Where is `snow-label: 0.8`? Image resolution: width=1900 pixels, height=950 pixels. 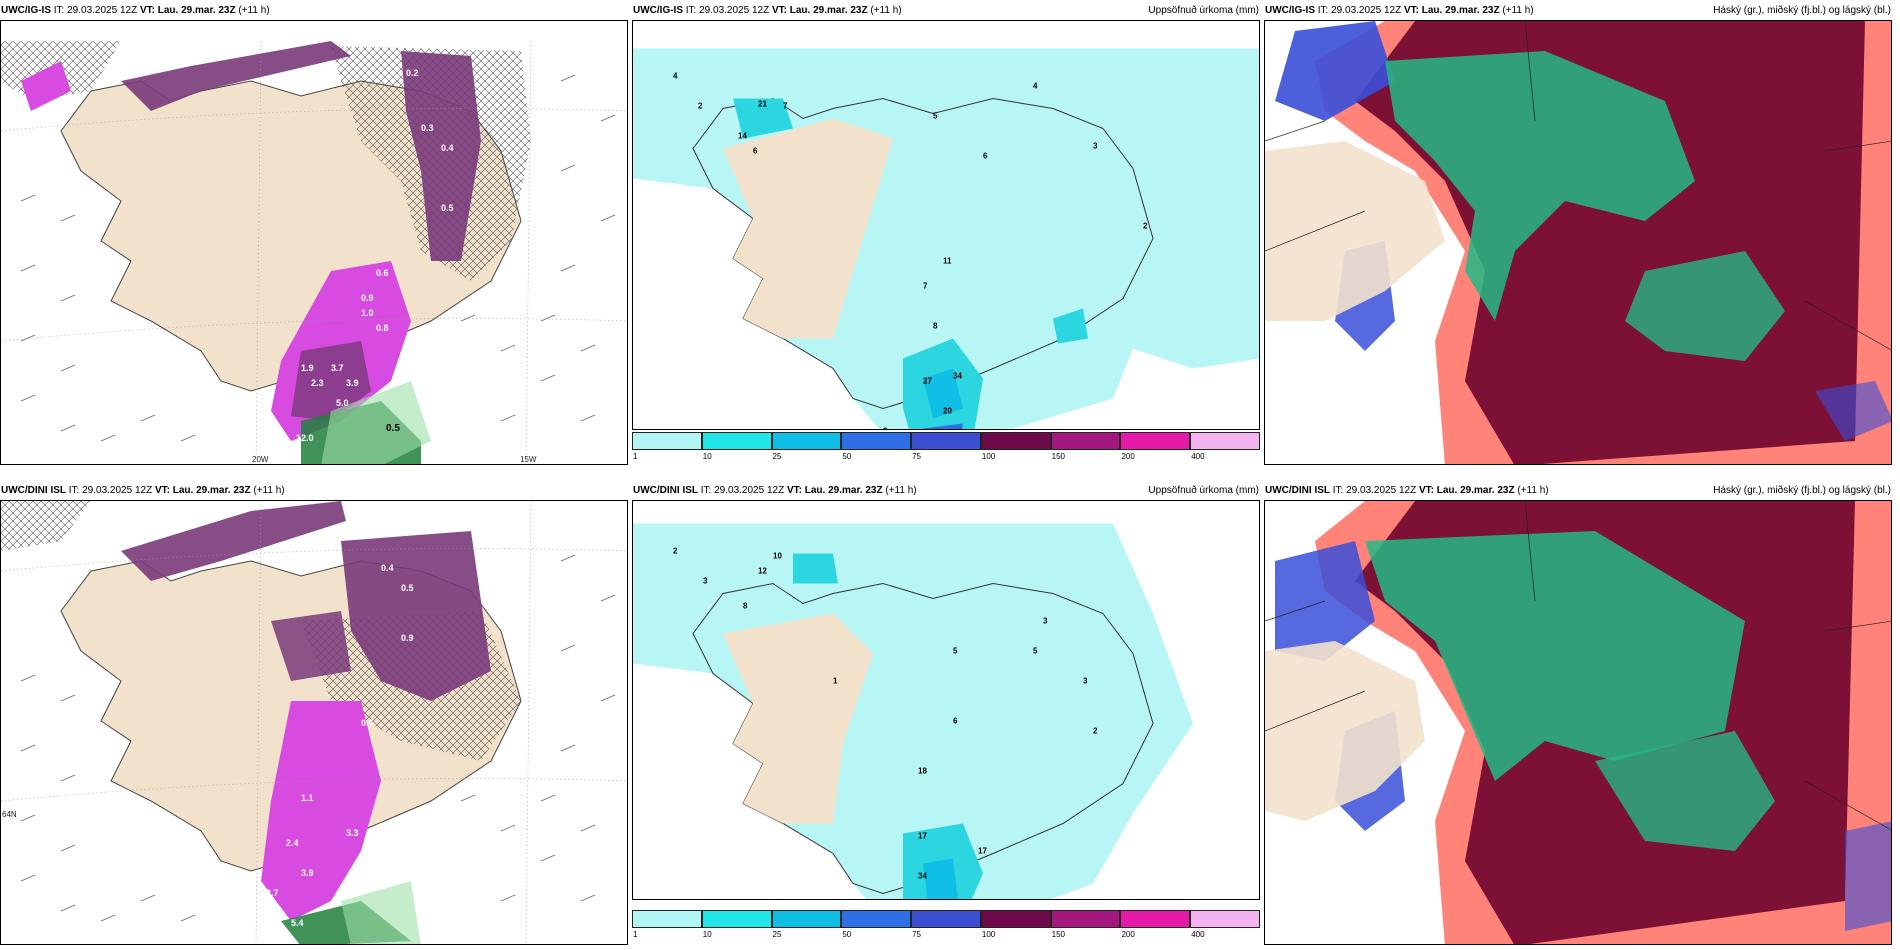 snow-label: 0.8 is located at coordinates (382, 328).